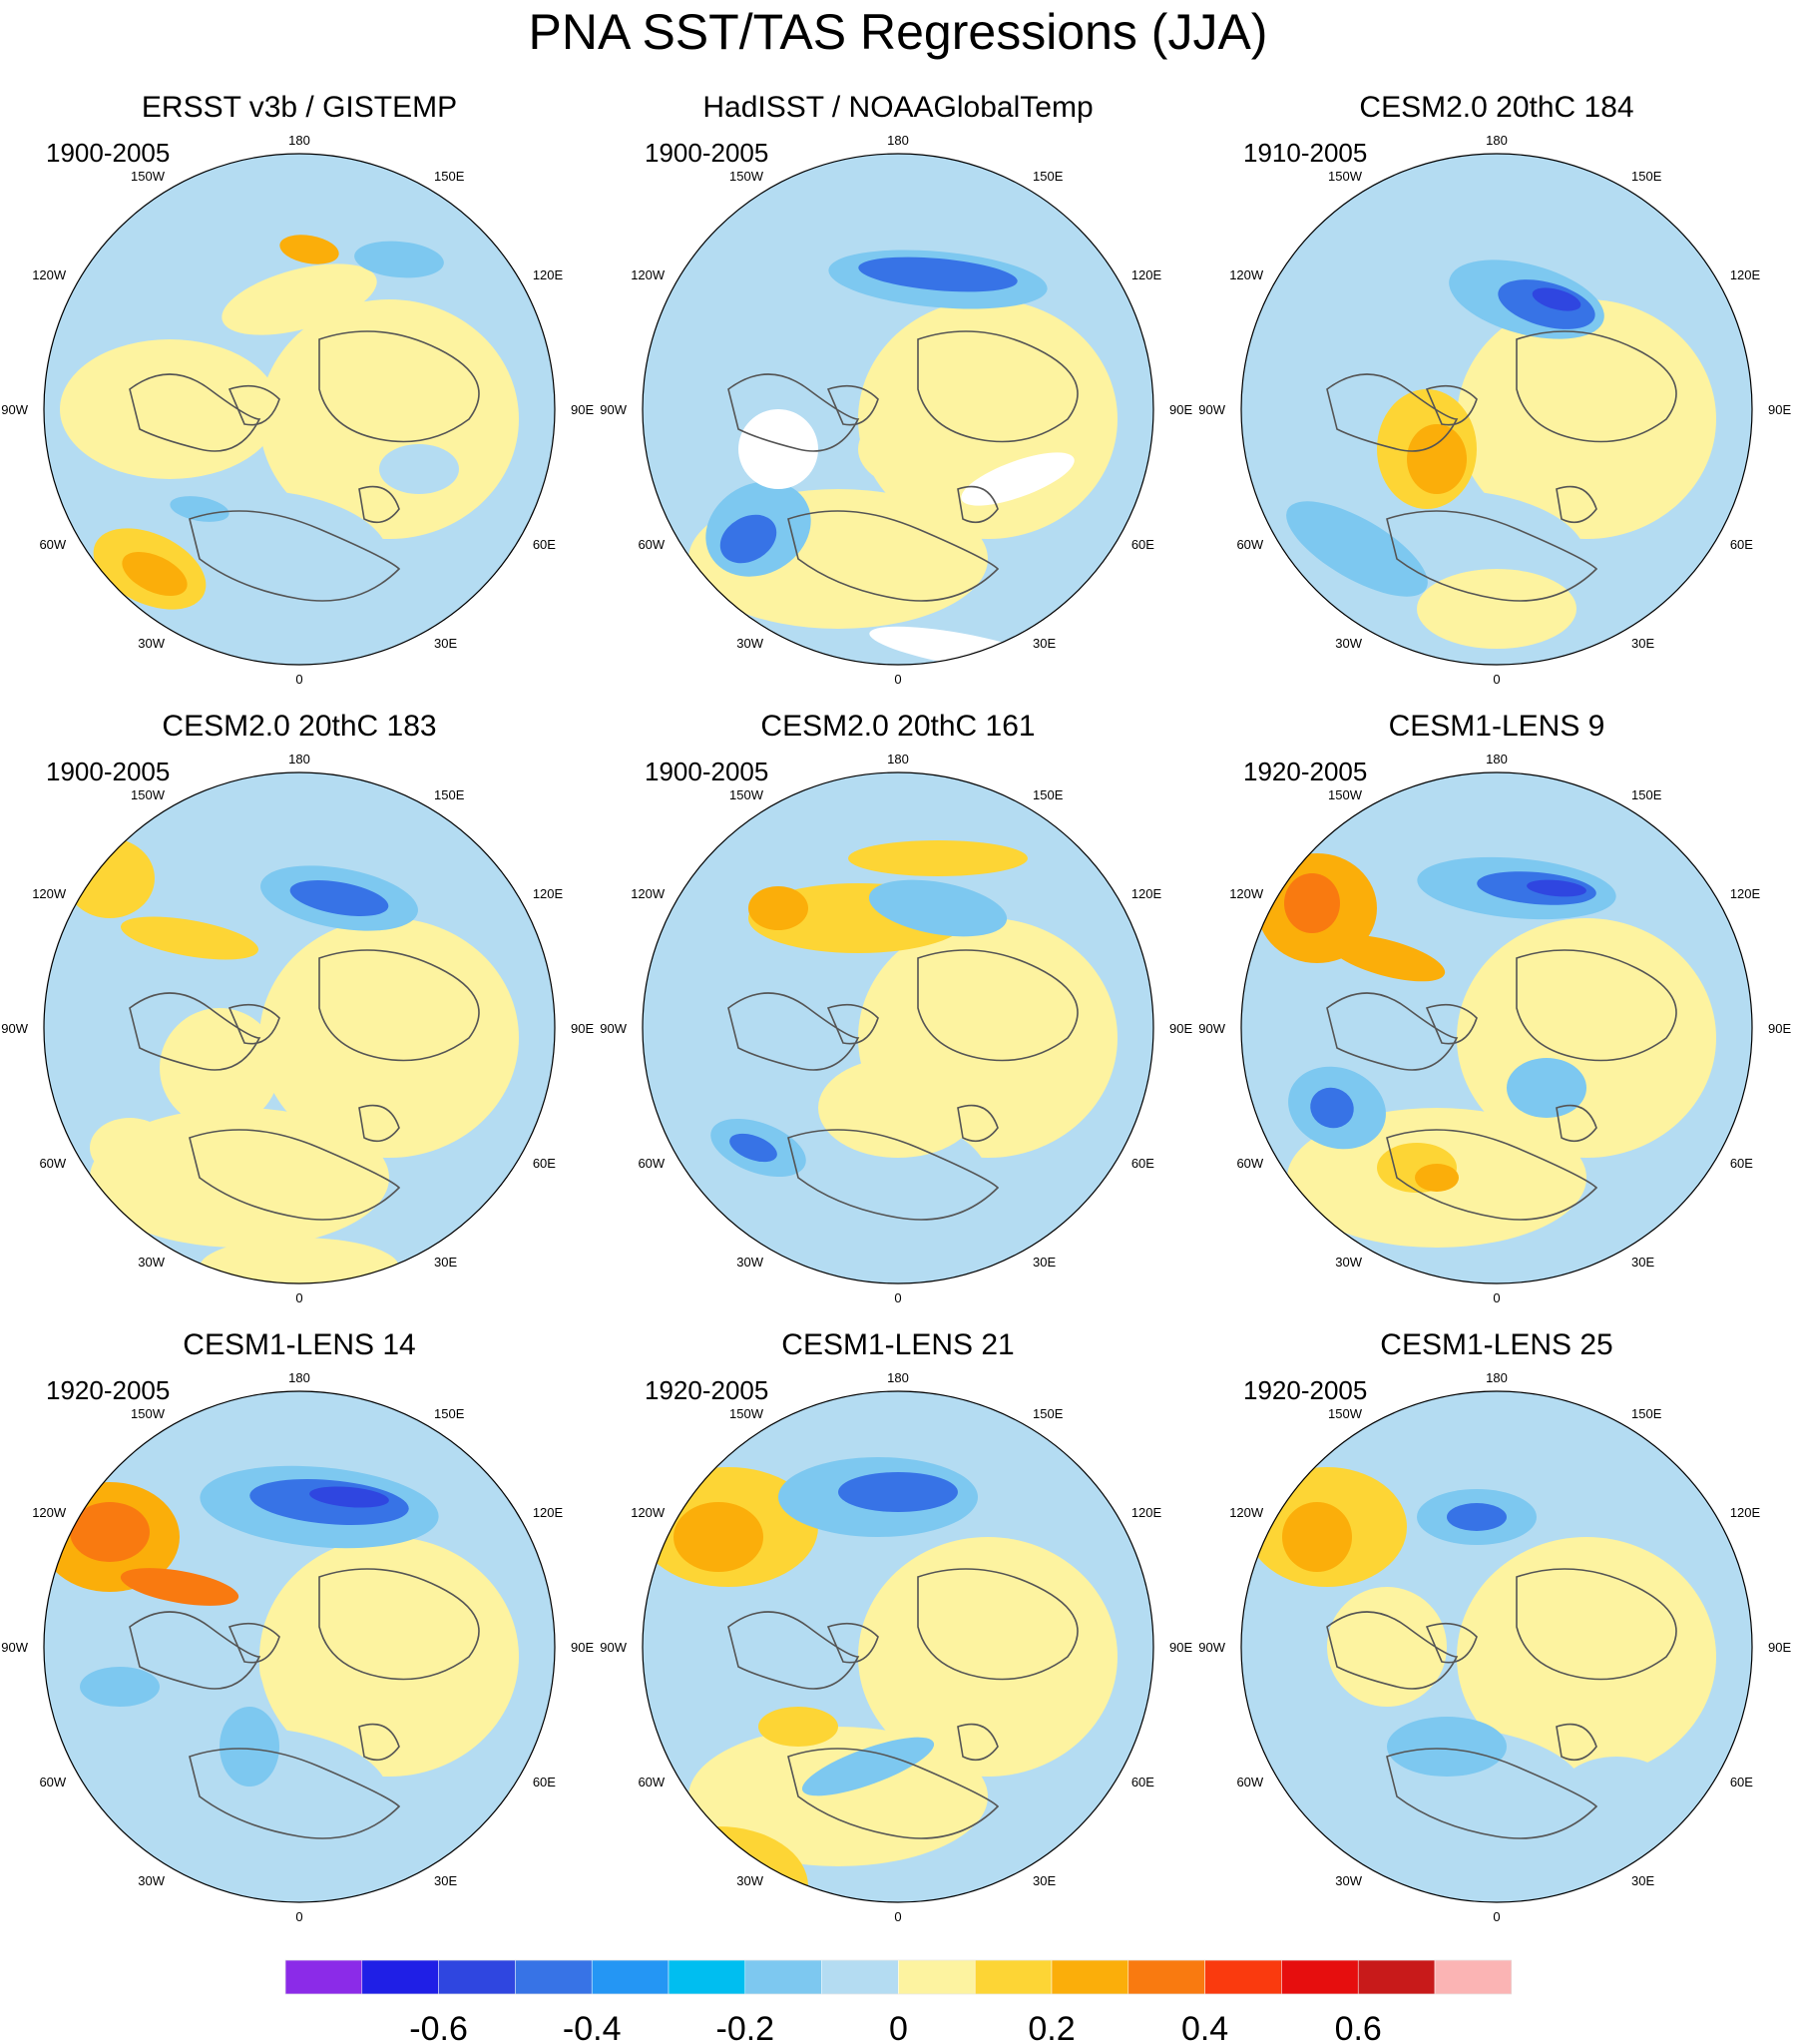  I want to click on colorbar-tick-label: 0.6, so click(1358, 2027).